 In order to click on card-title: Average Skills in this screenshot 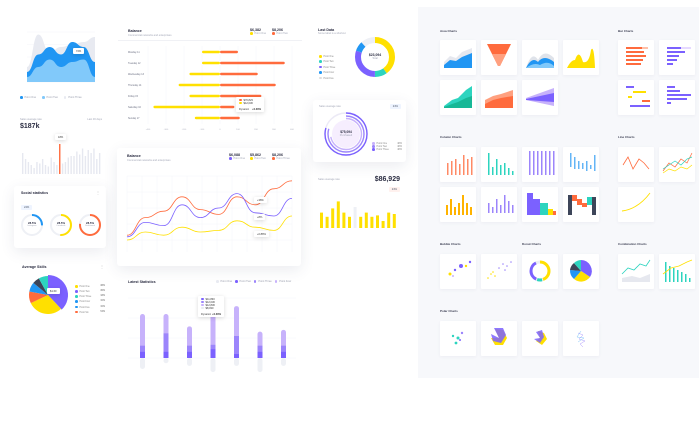, I will do `click(34, 267)`.